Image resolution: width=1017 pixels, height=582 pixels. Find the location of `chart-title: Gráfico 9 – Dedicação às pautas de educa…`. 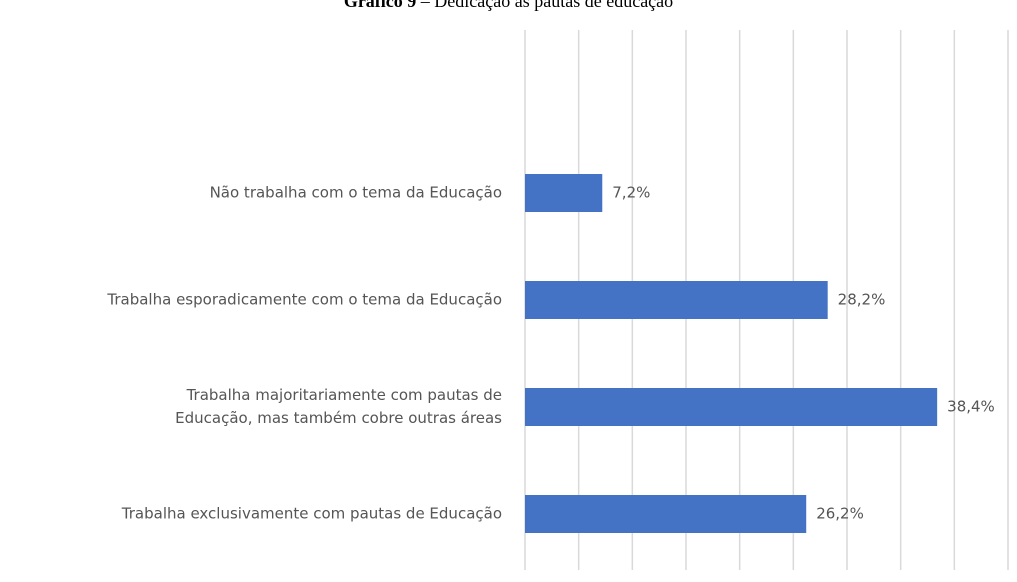

chart-title: Gráfico 9 – Dedicação às pautas de educa… is located at coordinates (508, 6).